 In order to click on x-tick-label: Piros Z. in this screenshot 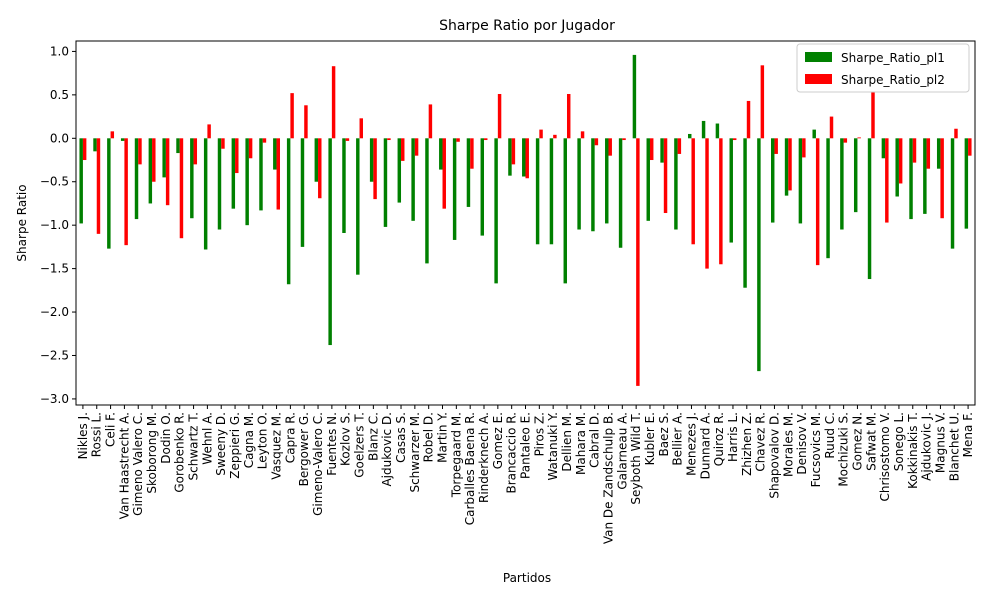, I will do `click(539, 434)`.